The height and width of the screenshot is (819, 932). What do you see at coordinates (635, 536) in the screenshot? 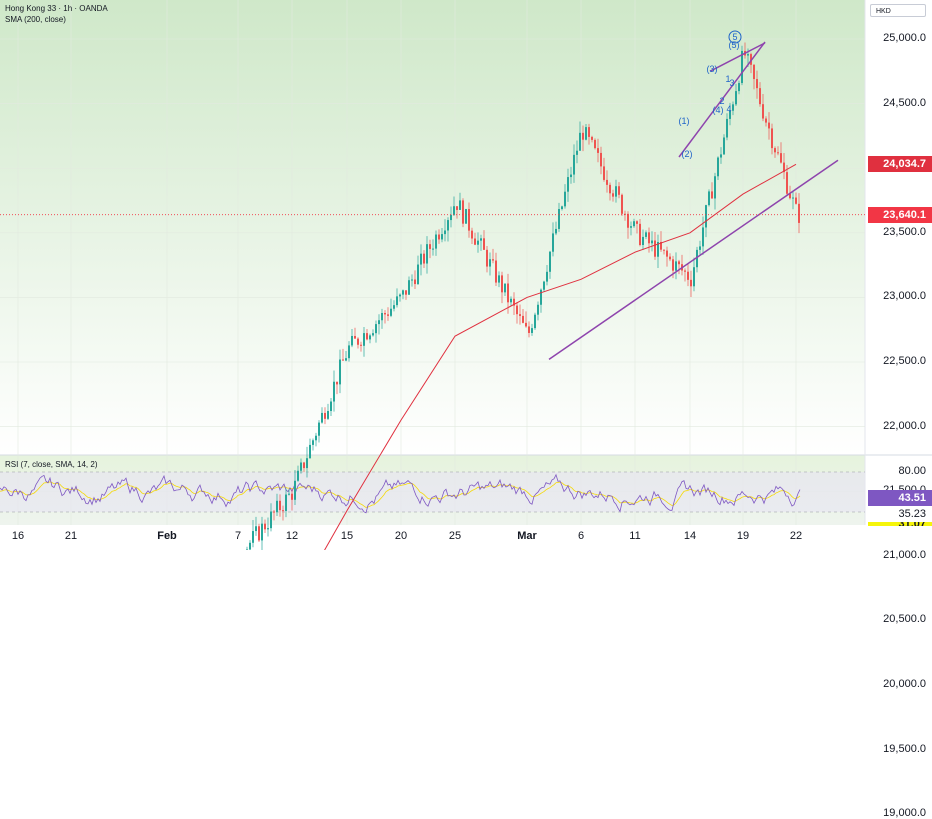
I see `time-tick: 11` at bounding box center [635, 536].